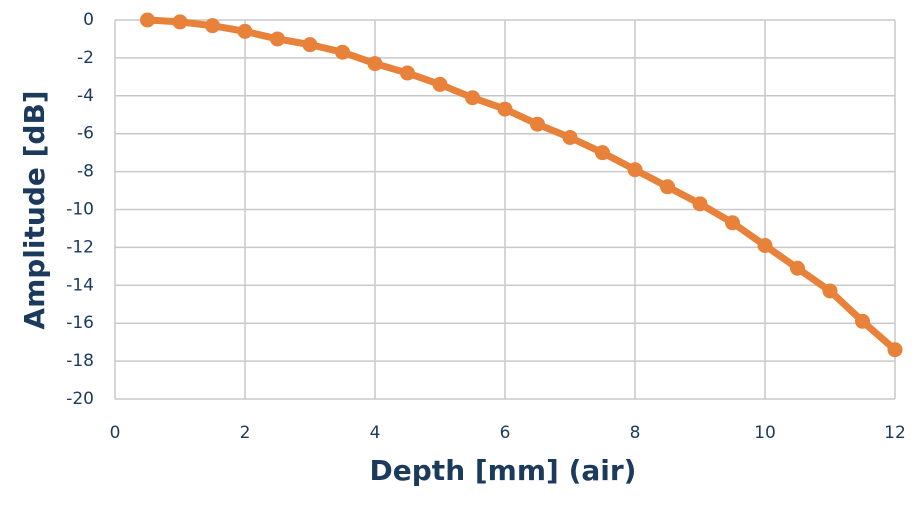 The height and width of the screenshot is (518, 915). I want to click on x-tick-label: 12, so click(895, 433).